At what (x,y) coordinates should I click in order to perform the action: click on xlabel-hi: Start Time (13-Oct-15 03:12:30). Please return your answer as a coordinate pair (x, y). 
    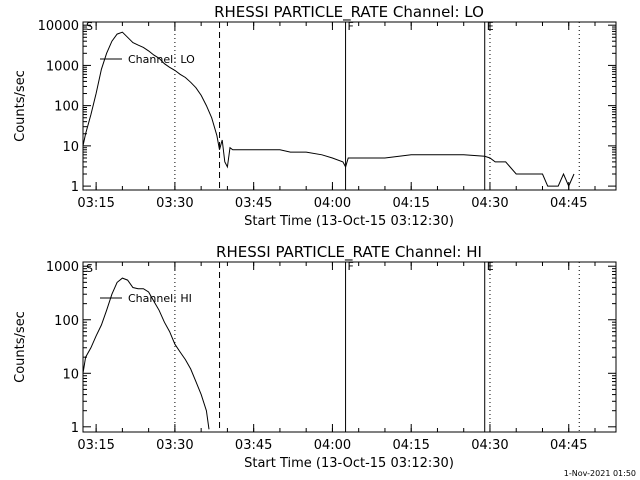
    Looking at the image, I should click on (349, 463).